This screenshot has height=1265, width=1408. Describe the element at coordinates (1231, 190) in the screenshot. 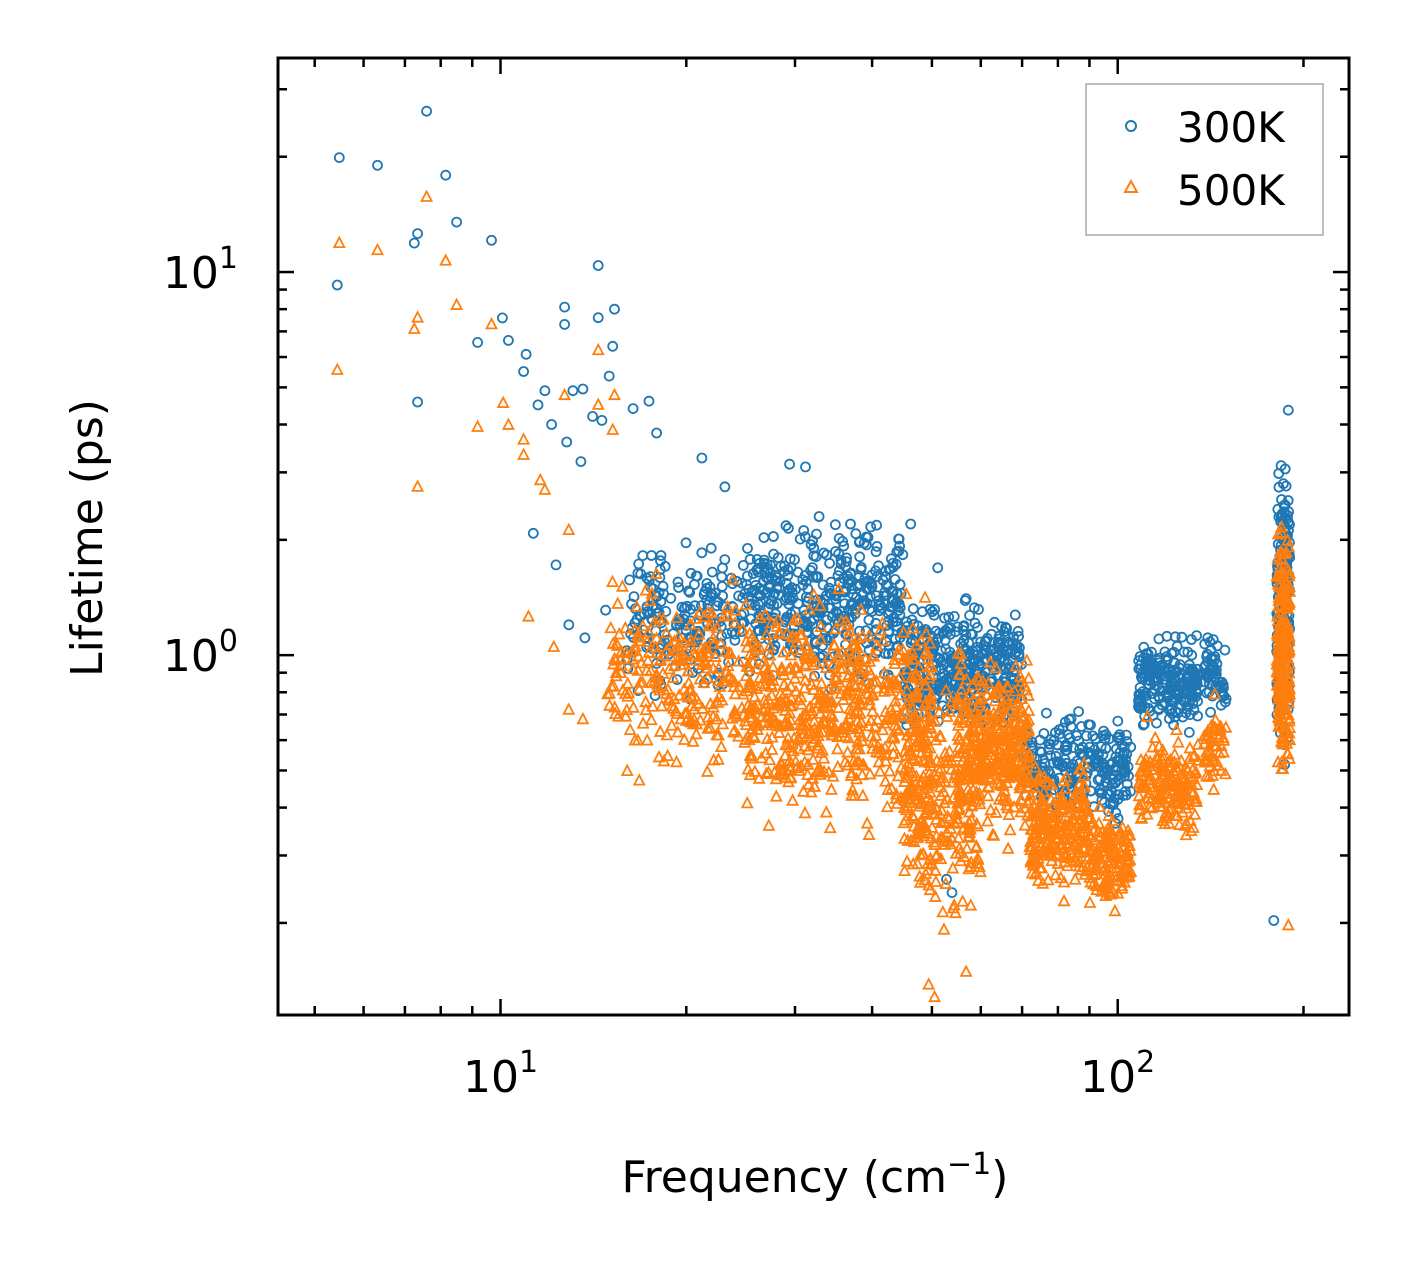

I see `legend-label-500k: 500K` at that location.